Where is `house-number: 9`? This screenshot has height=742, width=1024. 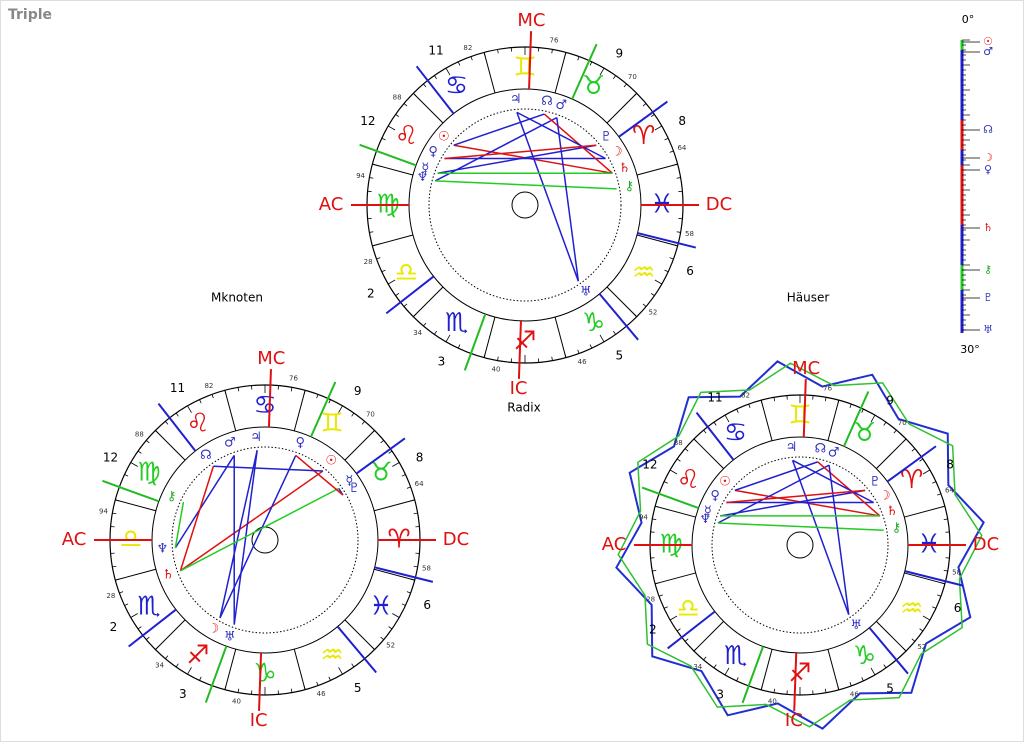 house-number: 9 is located at coordinates (358, 391).